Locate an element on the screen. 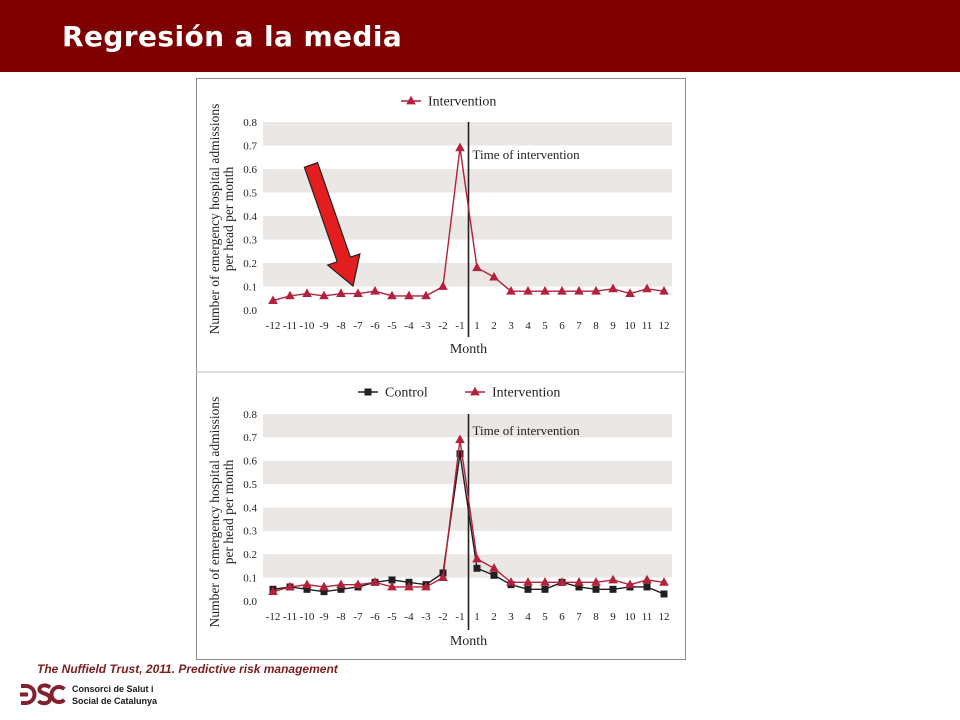 The height and width of the screenshot is (720, 960). legend-marker-triangle is located at coordinates (411, 100).